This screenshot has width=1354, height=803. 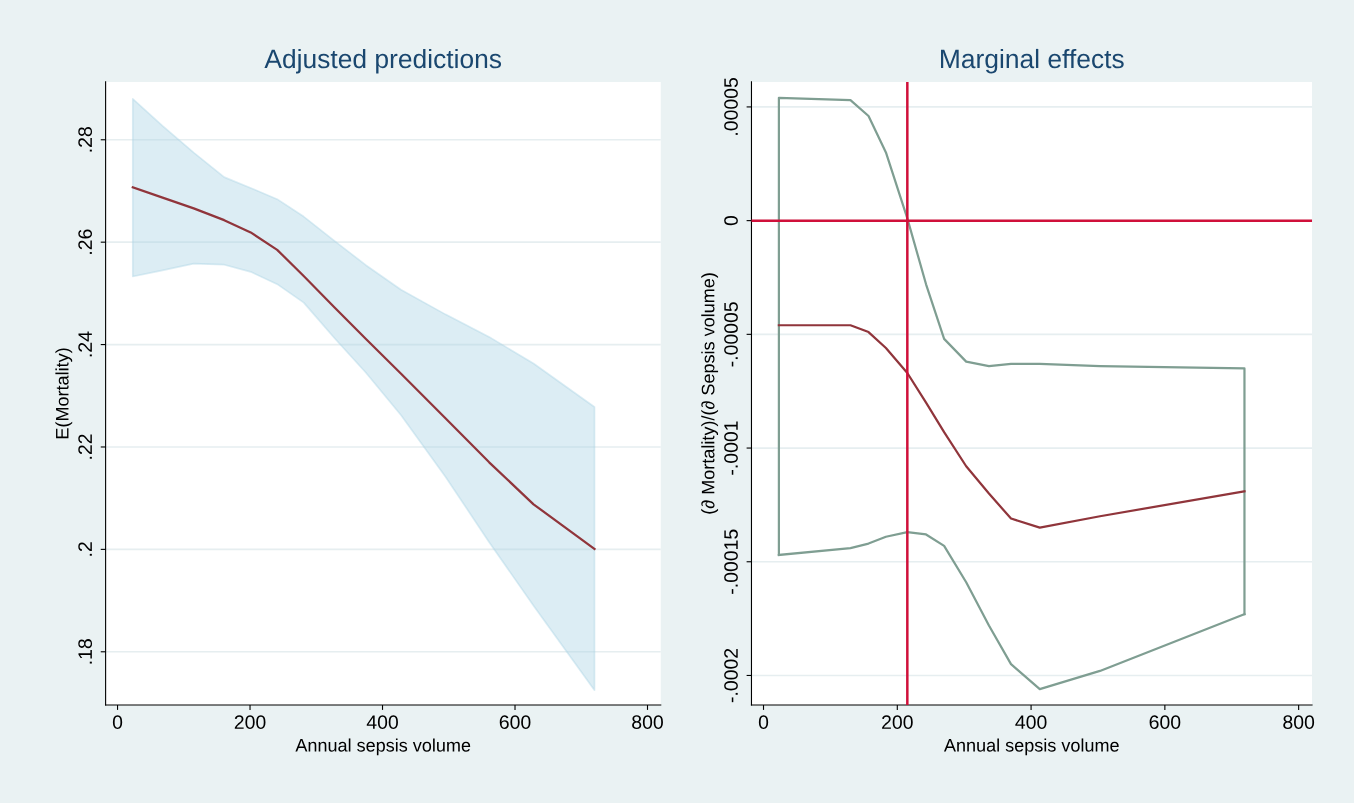 What do you see at coordinates (85, 139) in the screenshot?
I see `y-tick-label: .28` at bounding box center [85, 139].